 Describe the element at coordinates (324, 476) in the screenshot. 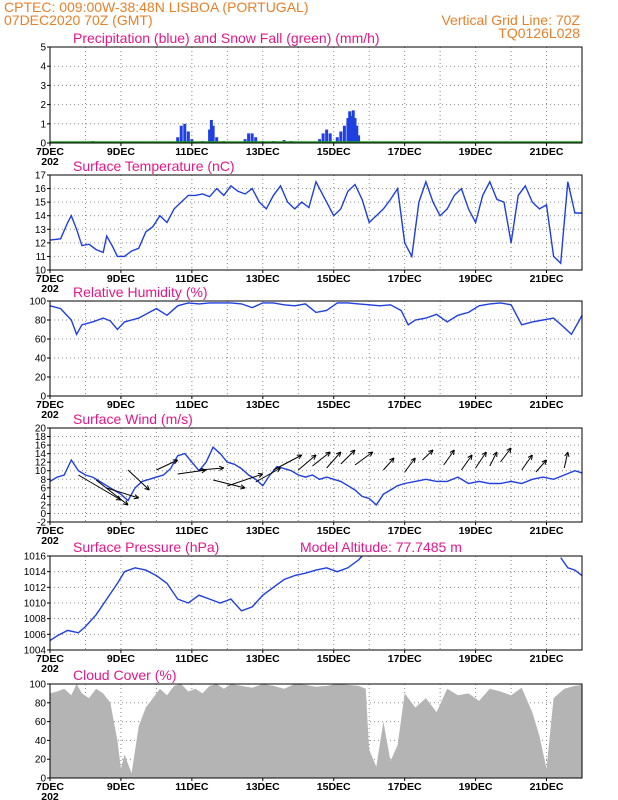

I see `wind-arrows` at that location.